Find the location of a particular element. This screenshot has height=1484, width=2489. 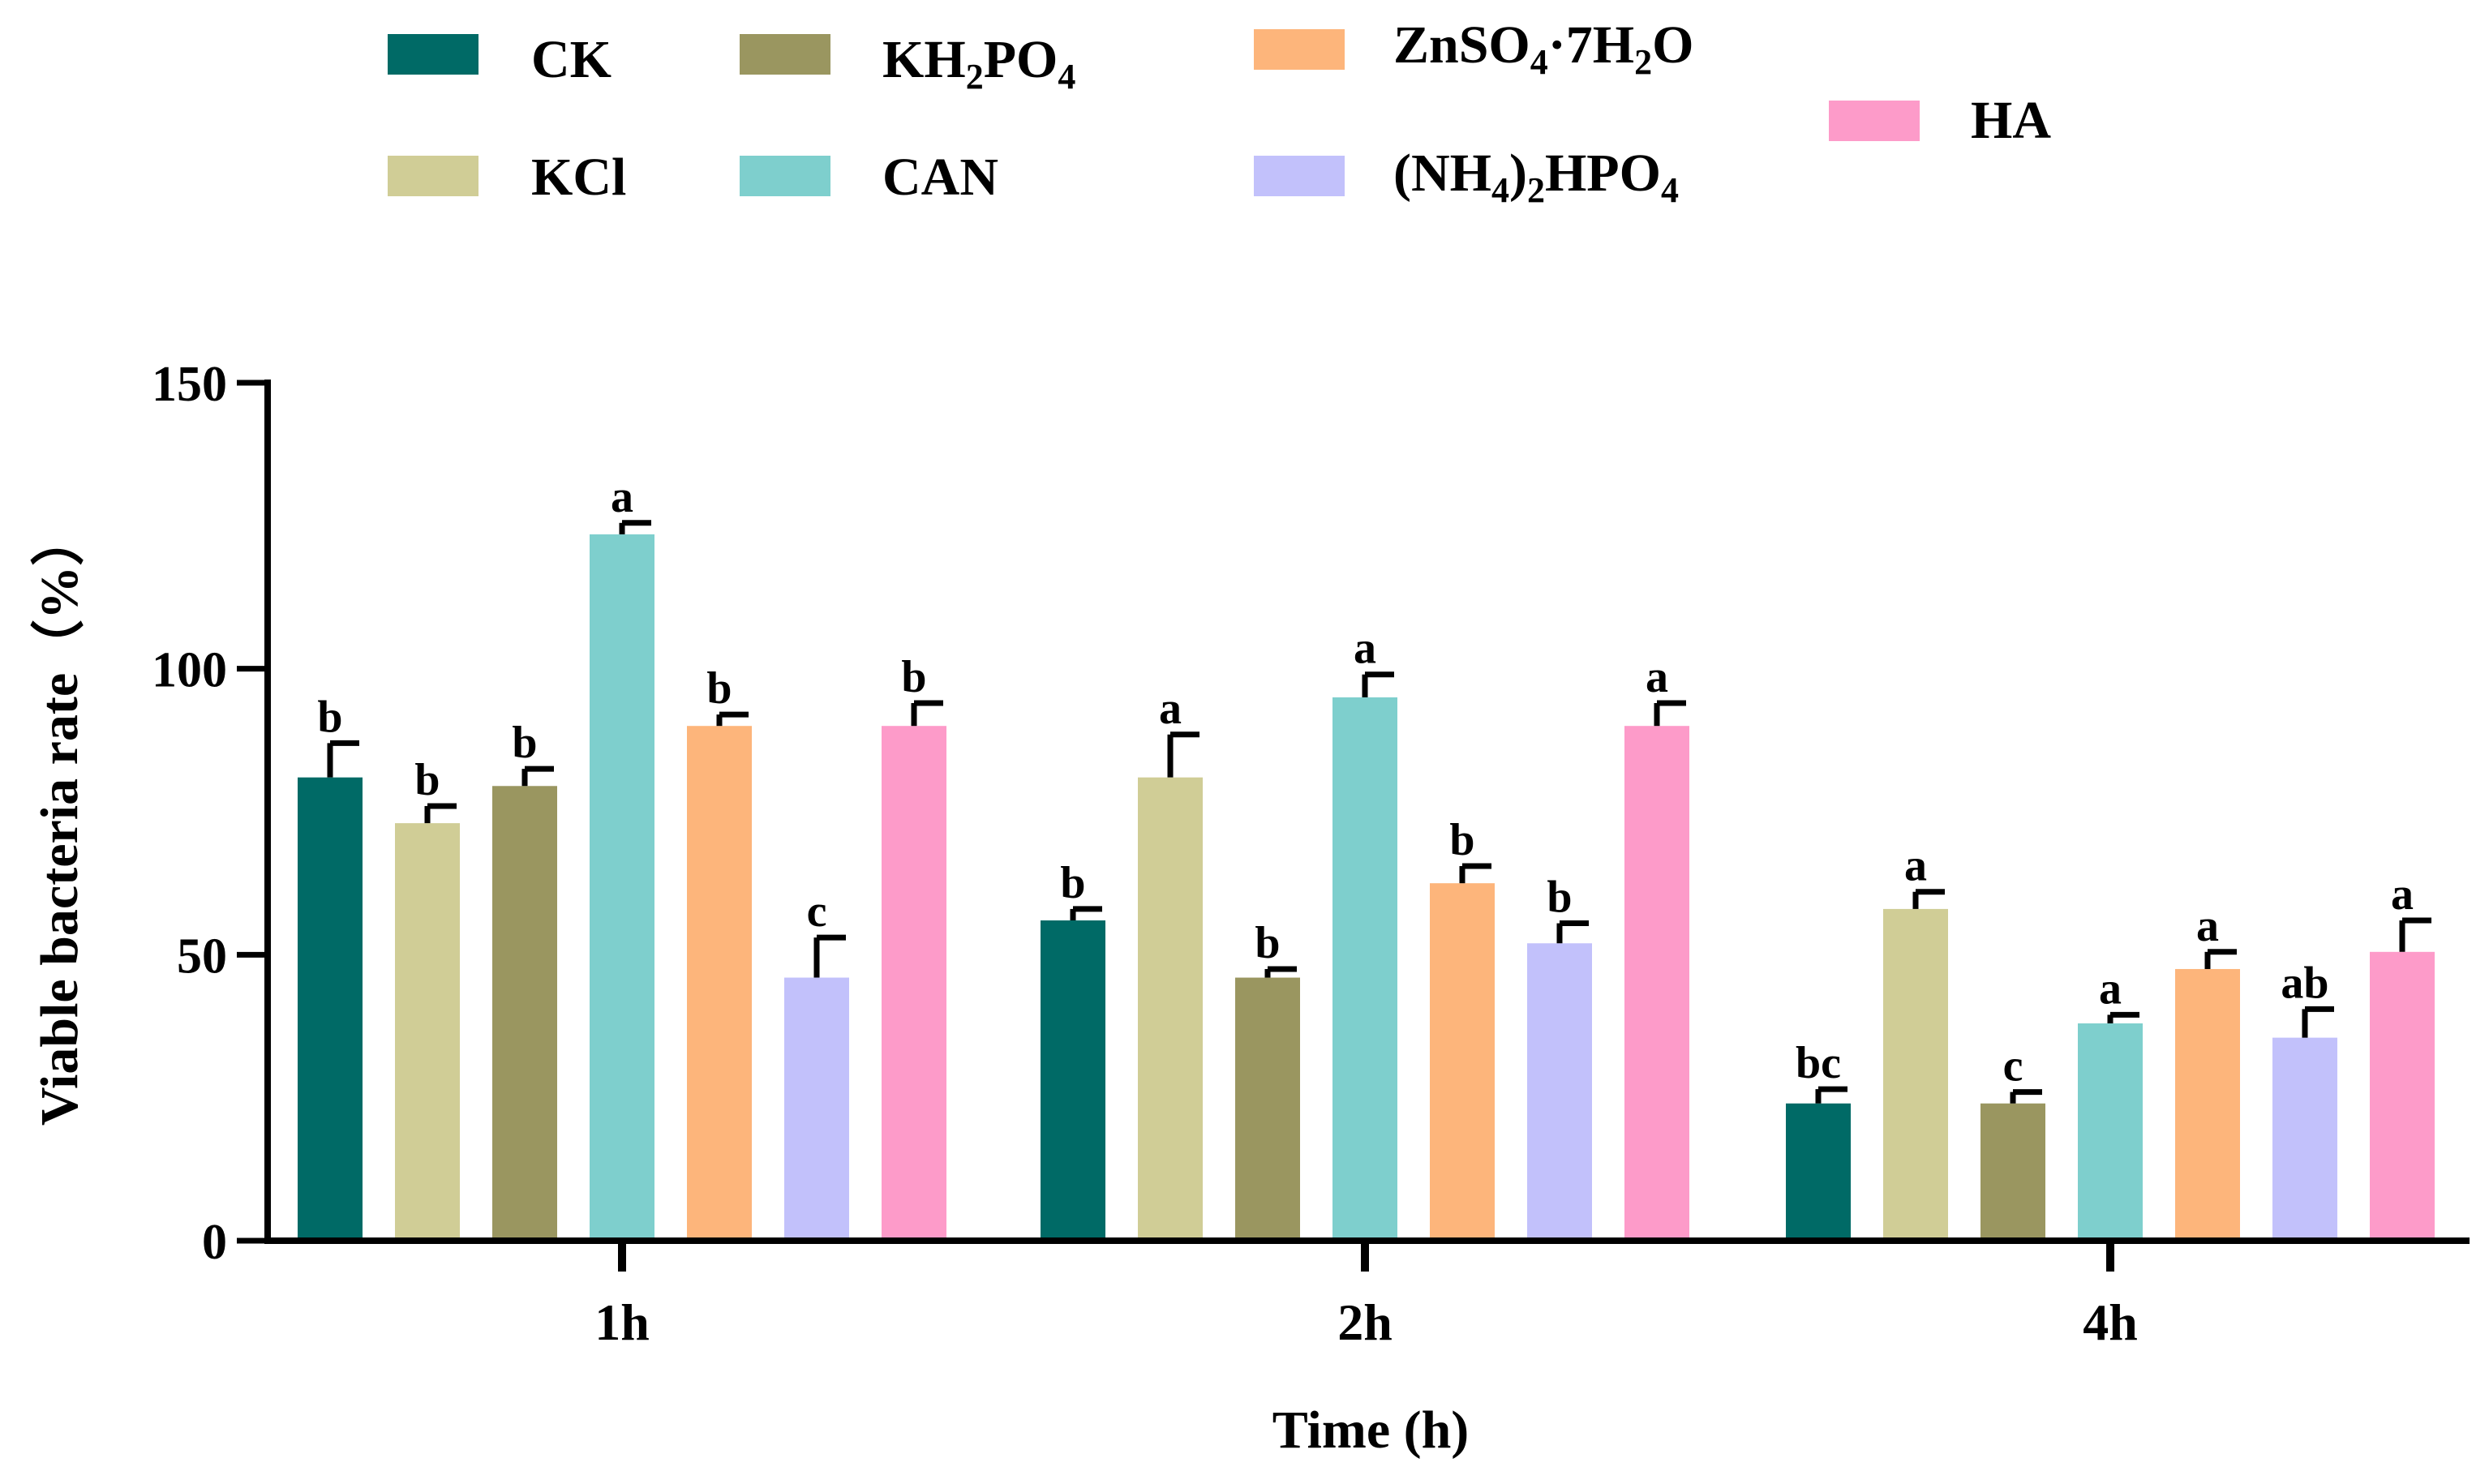

error-bar-kcl-2h is located at coordinates (1183, 754).